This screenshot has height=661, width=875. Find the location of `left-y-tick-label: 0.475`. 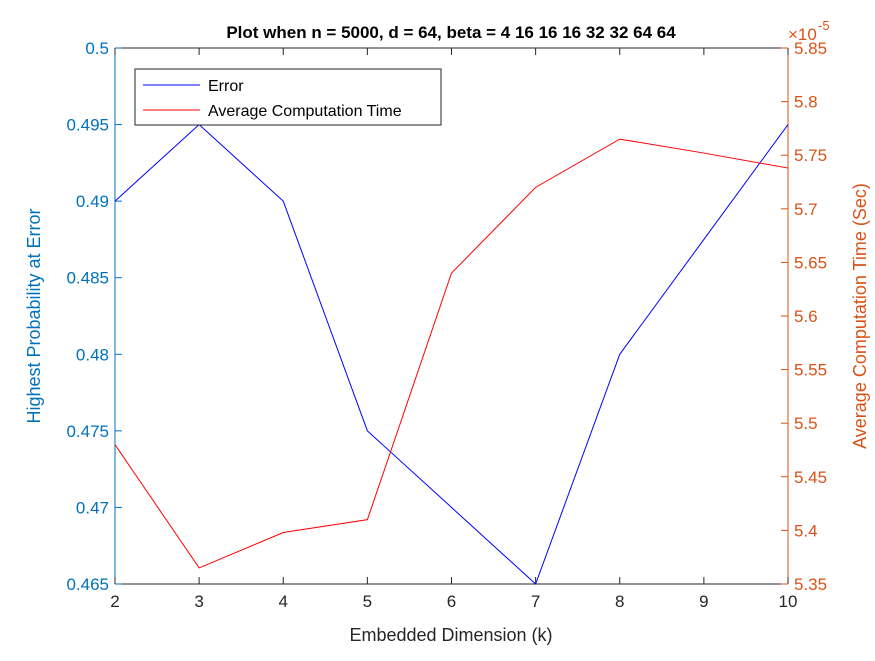

left-y-tick-label: 0.475 is located at coordinates (87, 431).